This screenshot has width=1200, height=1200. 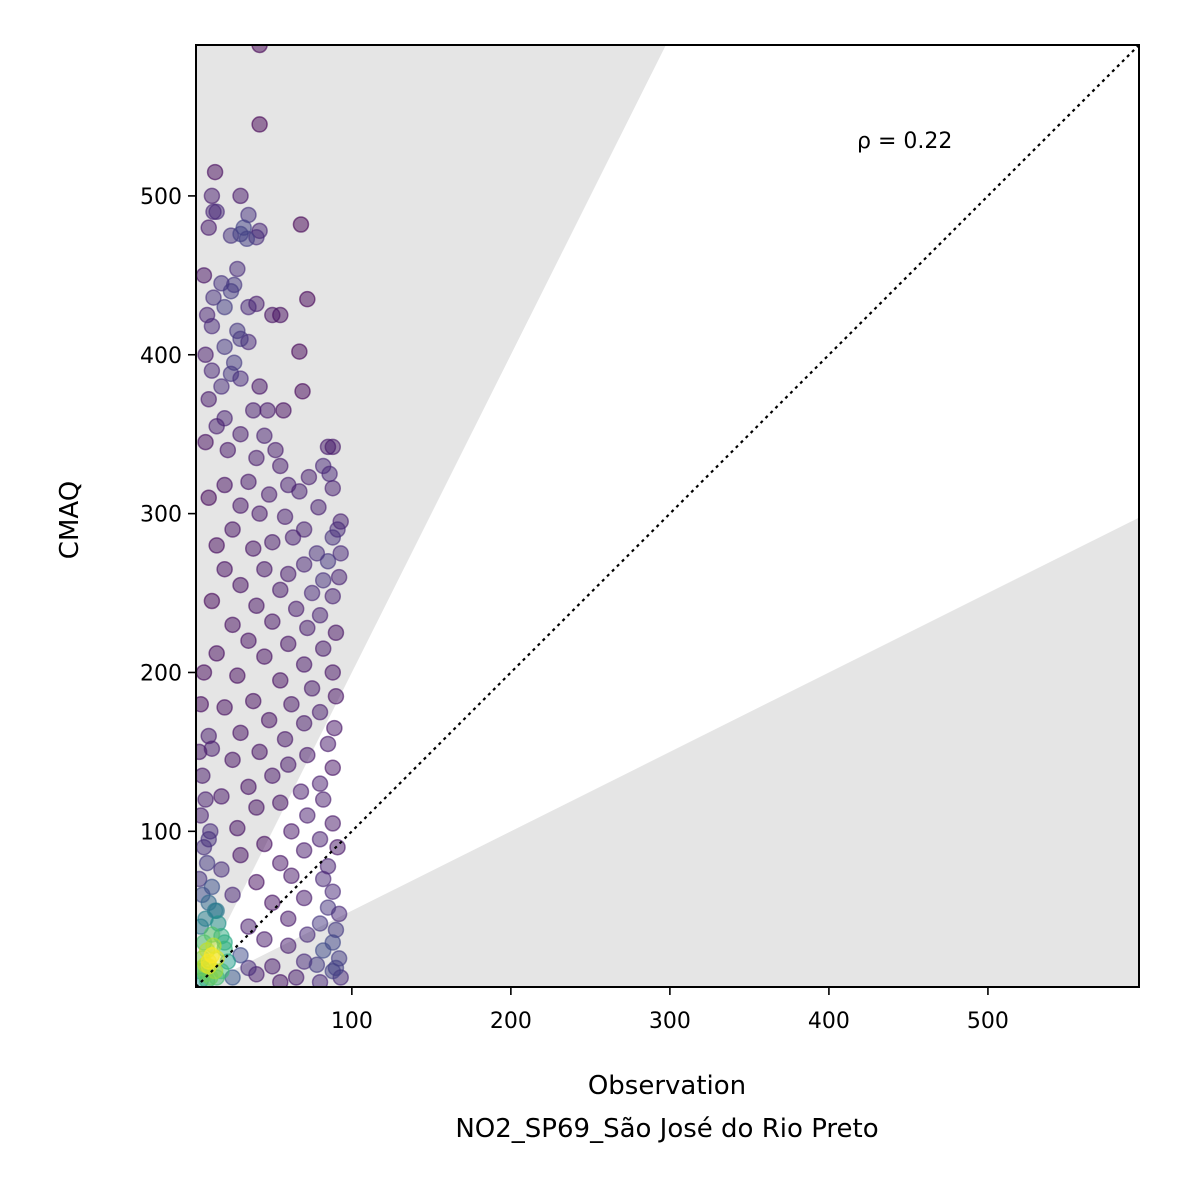 What do you see at coordinates (161, 673) in the screenshot?
I see `y-tick-label: 200` at bounding box center [161, 673].